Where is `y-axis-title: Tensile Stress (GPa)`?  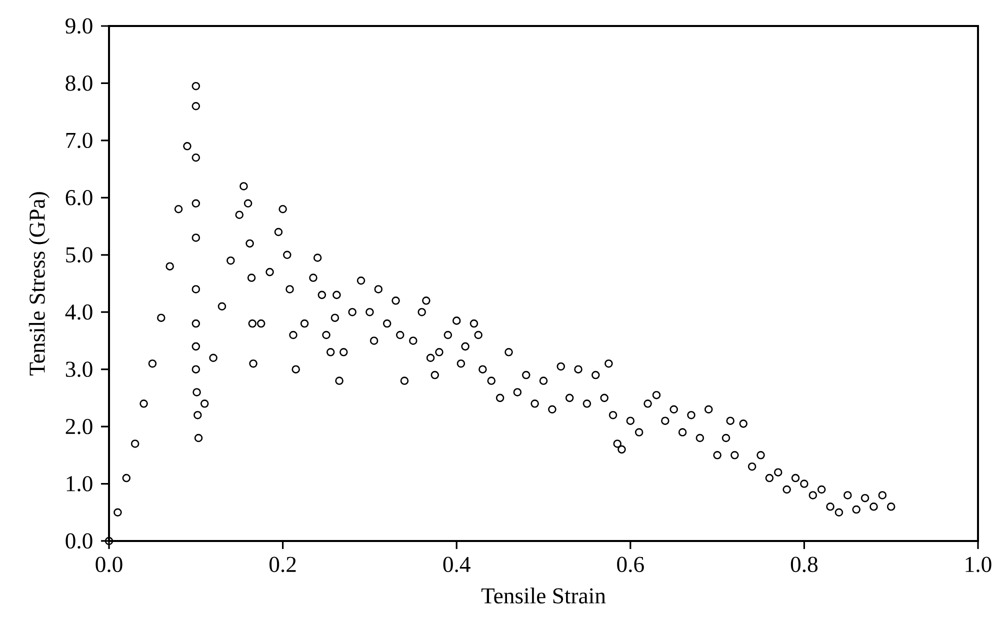
y-axis-title: Tensile Stress (GPa) is located at coordinates (39, 284).